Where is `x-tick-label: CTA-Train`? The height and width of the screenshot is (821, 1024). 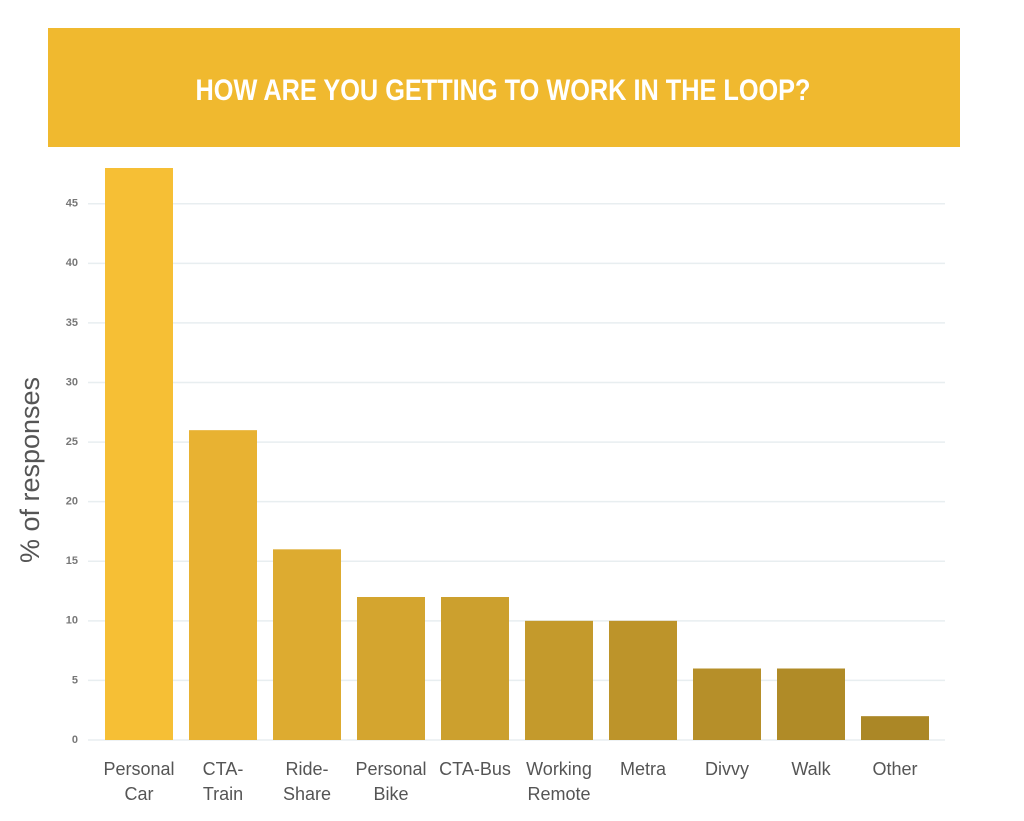 x-tick-label: CTA-Train is located at coordinates (223, 781).